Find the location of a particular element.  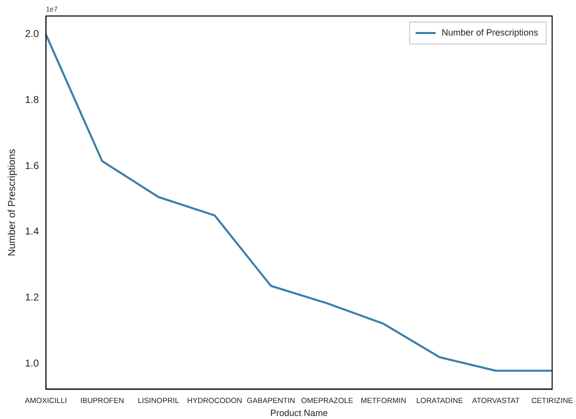

y-tick-label: 2.0 is located at coordinates (32, 34).